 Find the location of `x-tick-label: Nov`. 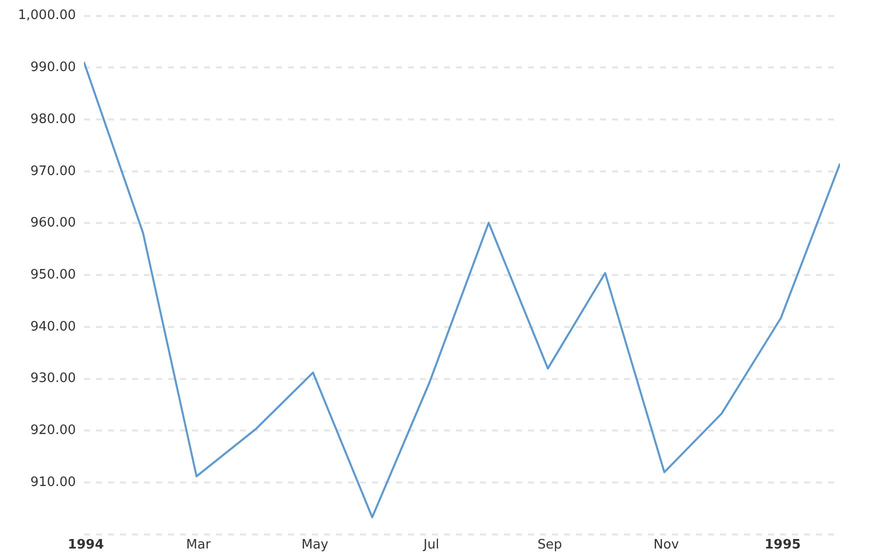

x-tick-label: Nov is located at coordinates (667, 545).